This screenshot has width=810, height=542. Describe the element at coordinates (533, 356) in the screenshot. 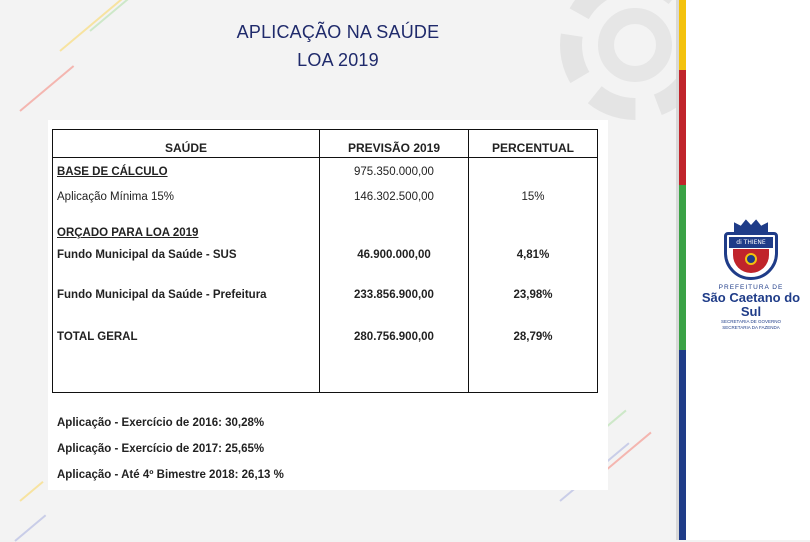

I see `row-percent: 28,79%` at that location.